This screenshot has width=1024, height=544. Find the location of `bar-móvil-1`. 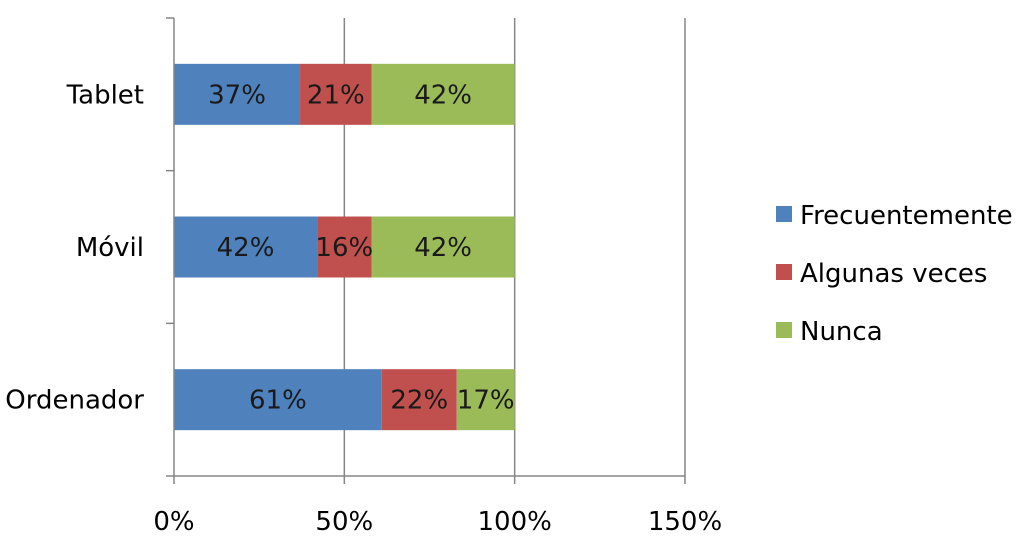

bar-móvil-1 is located at coordinates (344, 247).